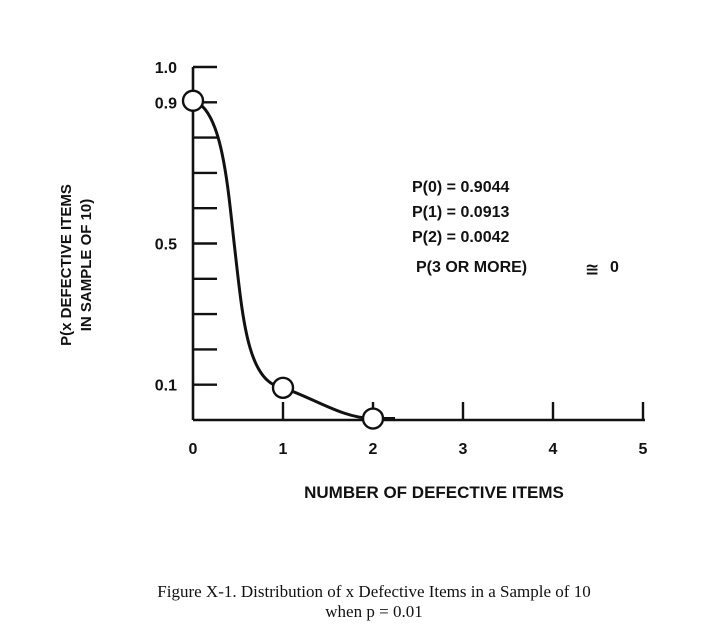 The width and height of the screenshot is (708, 642). I want to click on distribution-curve, so click(293, 260).